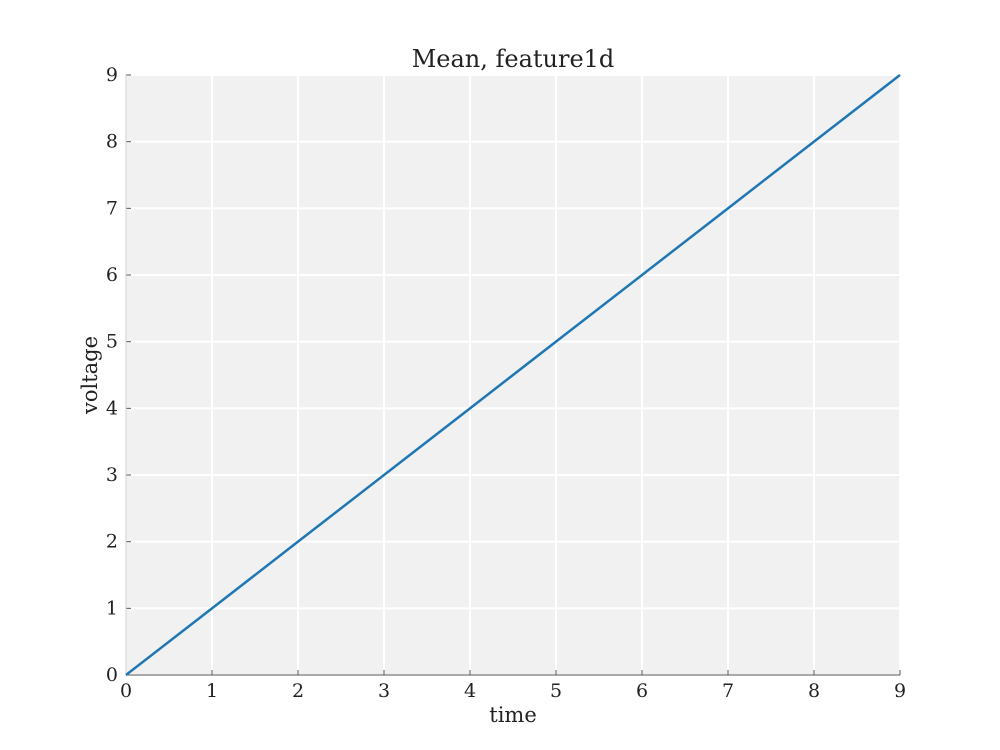  Describe the element at coordinates (513, 715) in the screenshot. I see `x-axis-label: time` at that location.